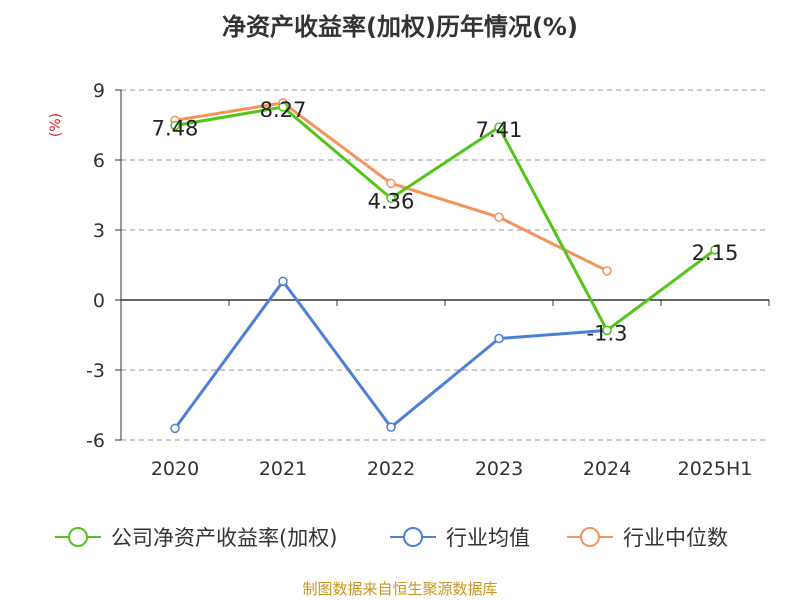 This screenshot has height=600, width=800. What do you see at coordinates (99, 91) in the screenshot?
I see `y-tick-label: 9` at bounding box center [99, 91].